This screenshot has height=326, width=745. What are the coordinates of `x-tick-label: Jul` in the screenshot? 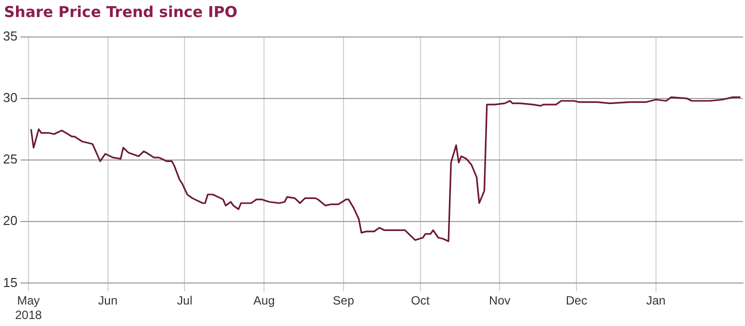 It's located at (184, 301).